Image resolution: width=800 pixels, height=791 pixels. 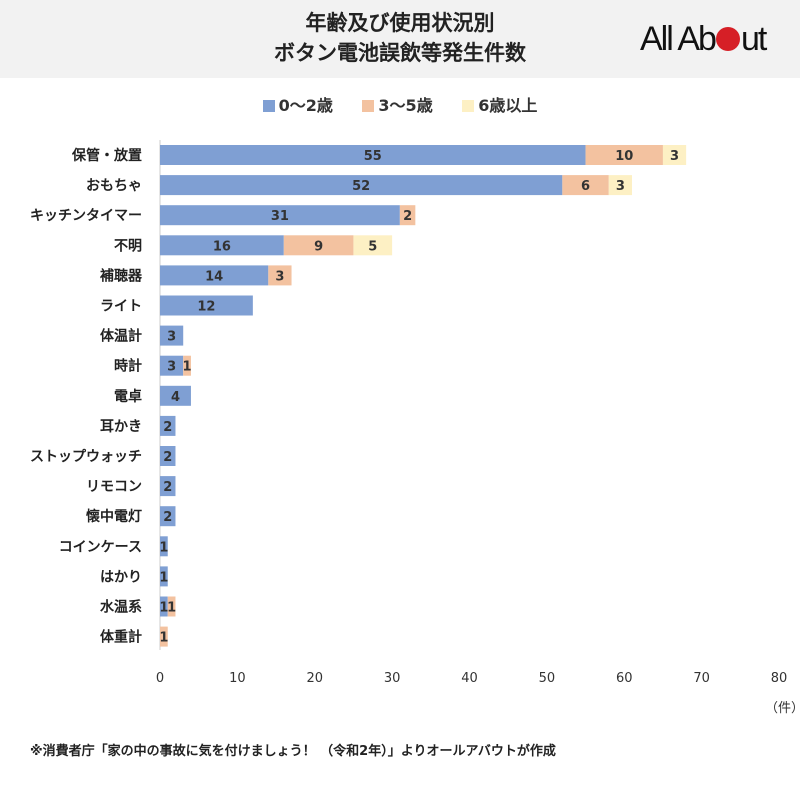 I want to click on data-label: 52, so click(x=361, y=186).